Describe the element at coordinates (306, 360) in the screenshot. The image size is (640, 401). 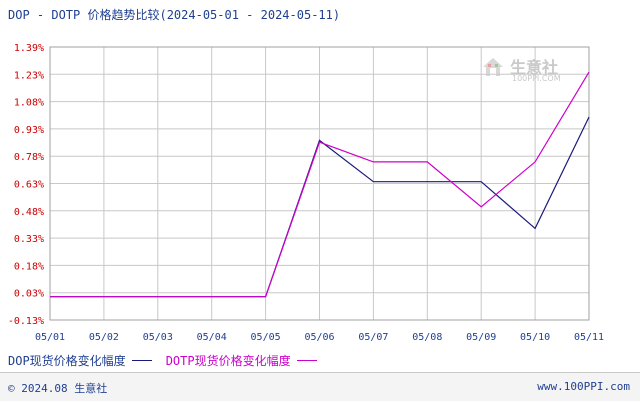
I see `legend-line-dotp` at that location.